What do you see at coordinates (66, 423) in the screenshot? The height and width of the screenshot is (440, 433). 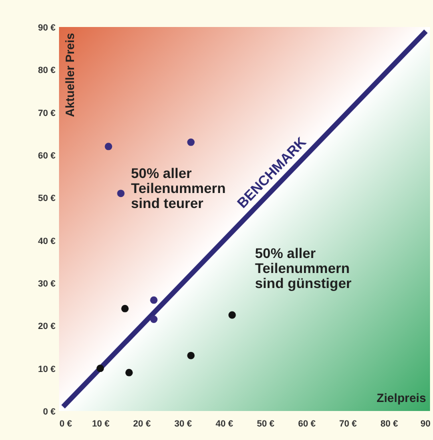 I see `x-tick-label: 0 €` at bounding box center [66, 423].